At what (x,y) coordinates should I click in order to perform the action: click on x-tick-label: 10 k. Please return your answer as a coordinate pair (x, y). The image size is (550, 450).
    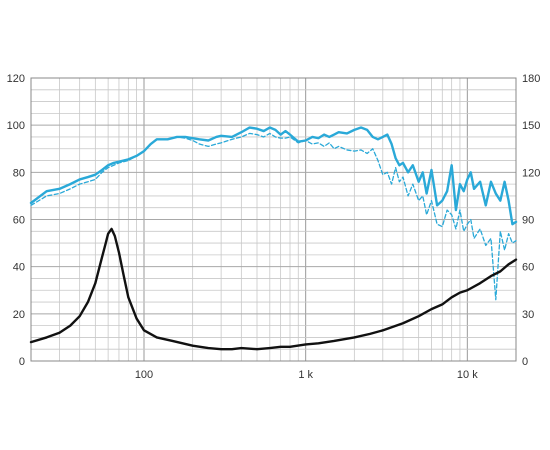
    Looking at the image, I should click on (467, 375).